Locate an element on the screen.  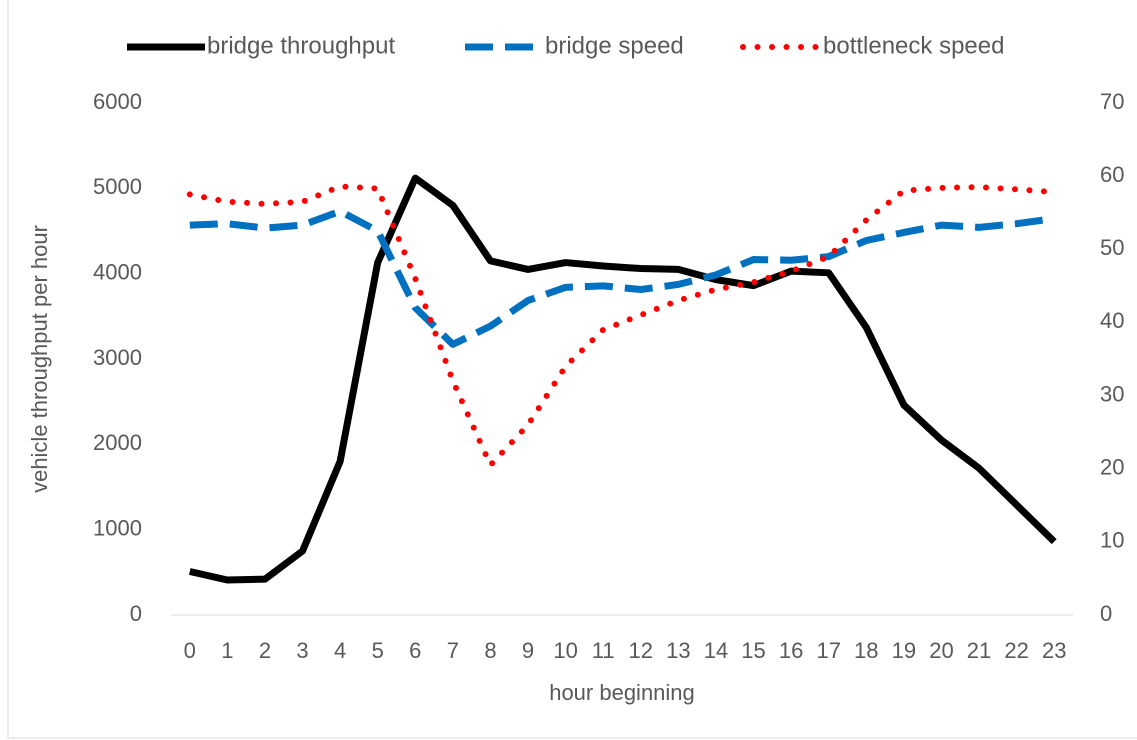
x-tick-label: 9 is located at coordinates (528, 650).